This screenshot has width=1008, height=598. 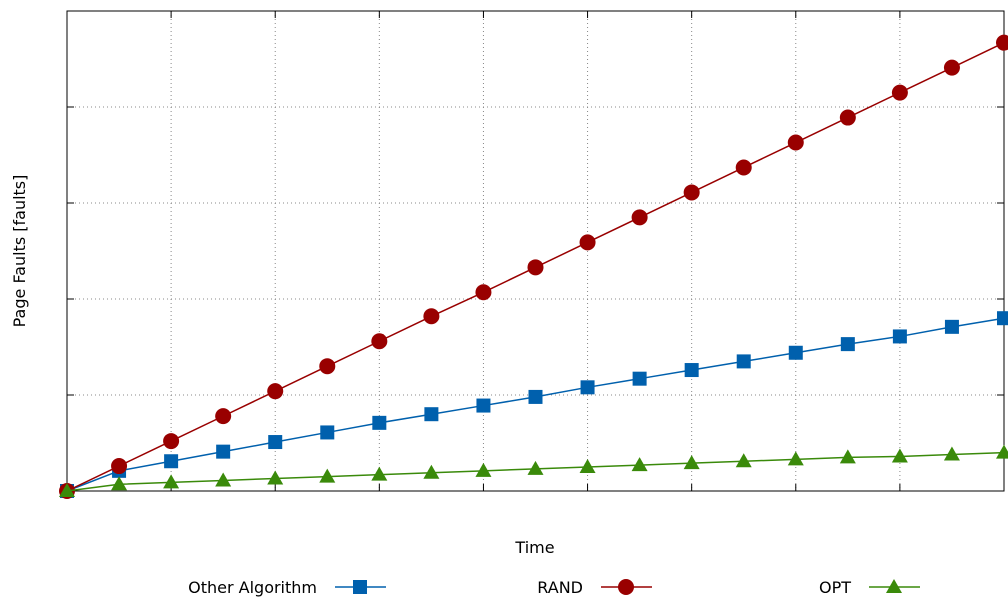 I want to click on legend-label-rand: RAND, so click(x=560, y=587).